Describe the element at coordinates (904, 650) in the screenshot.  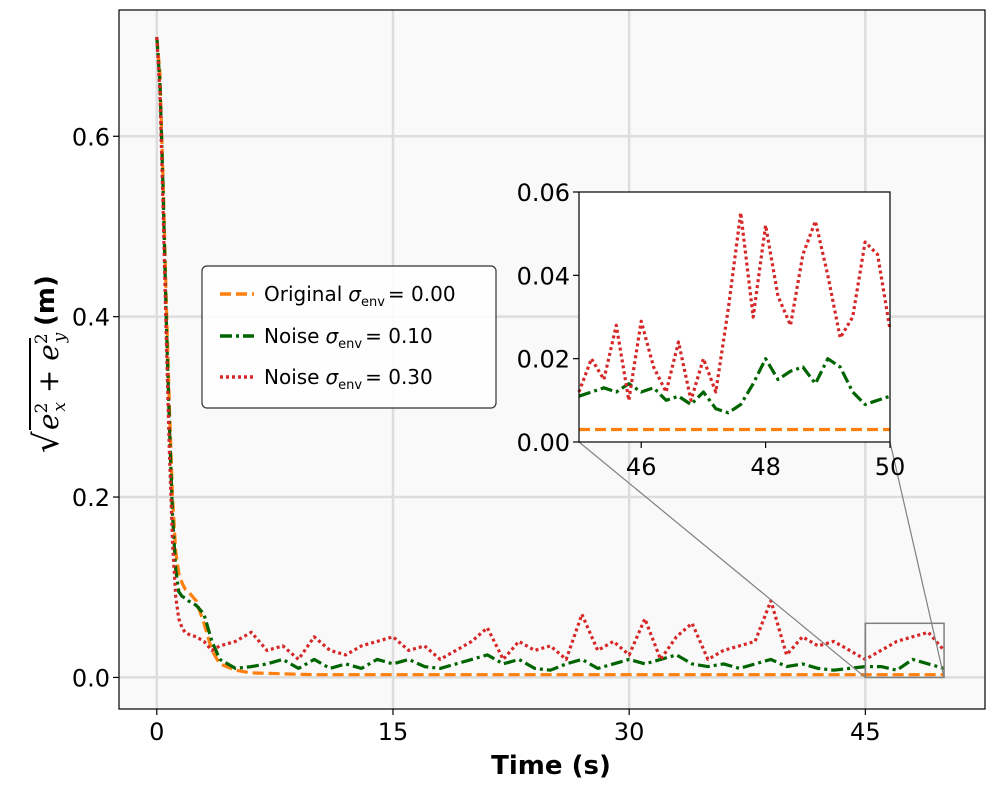
I see `zoom-region-box` at that location.